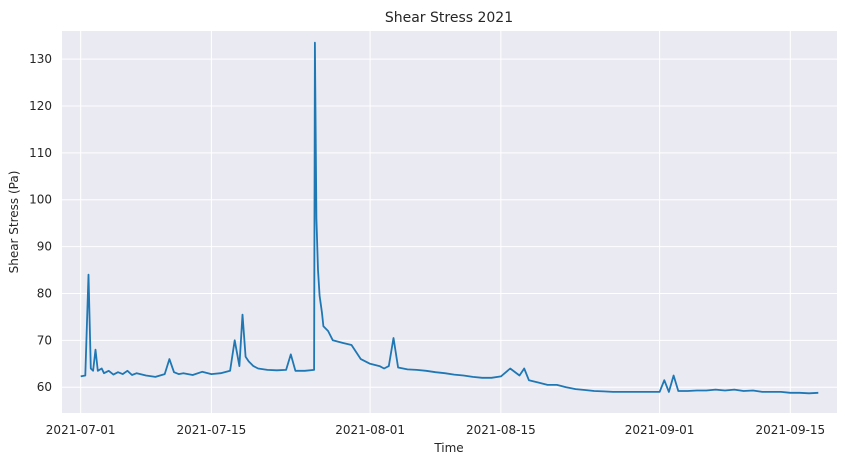  What do you see at coordinates (449, 18) in the screenshot?
I see `chart-title: Shear Stress 2021` at bounding box center [449, 18].